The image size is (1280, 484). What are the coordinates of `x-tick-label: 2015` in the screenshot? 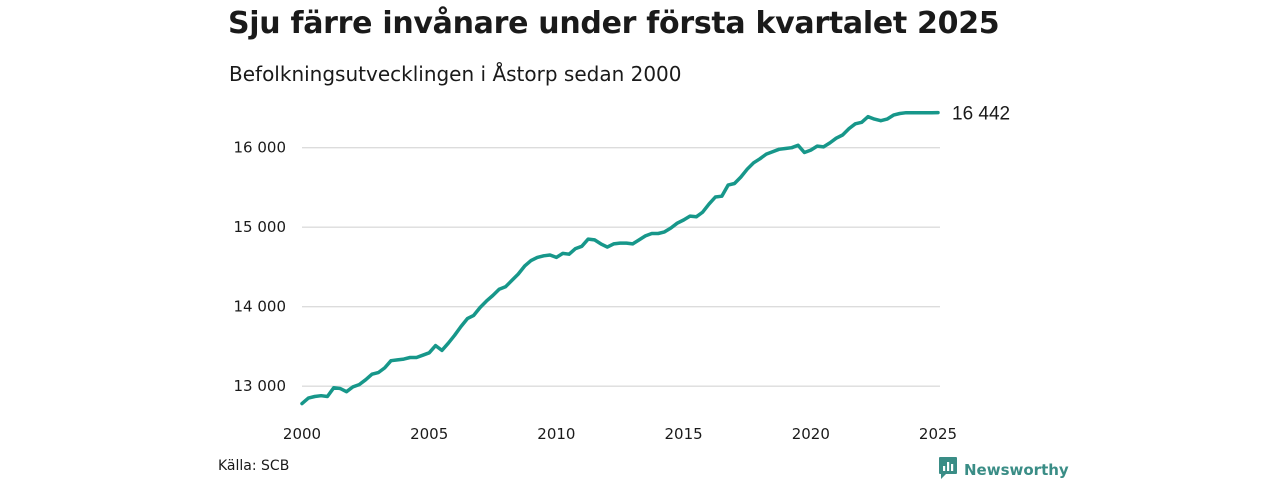 It's located at (684, 434).